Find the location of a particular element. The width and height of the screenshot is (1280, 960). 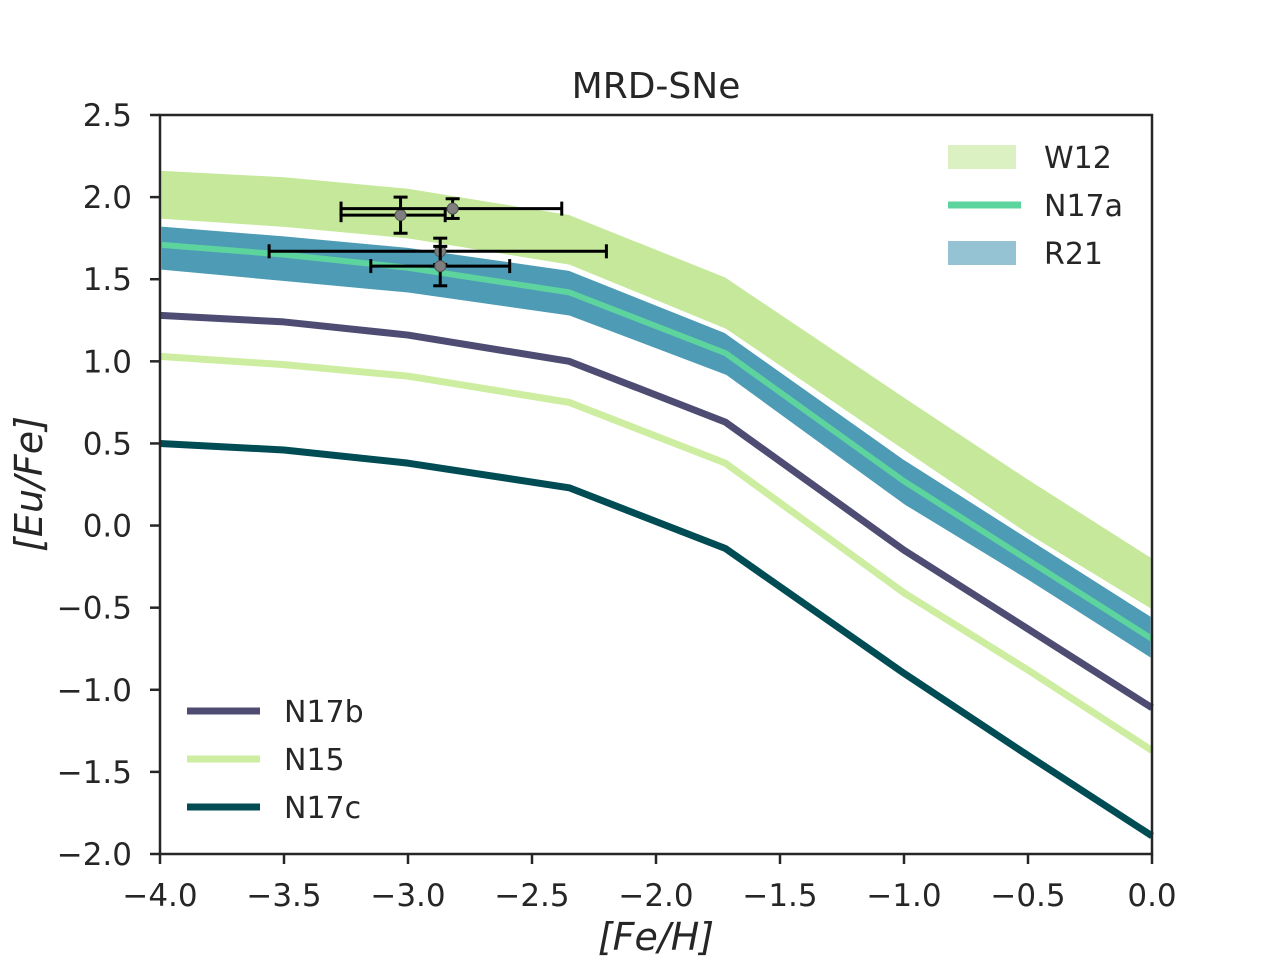

legend-entry-n17b: N17b is located at coordinates (275, 712).